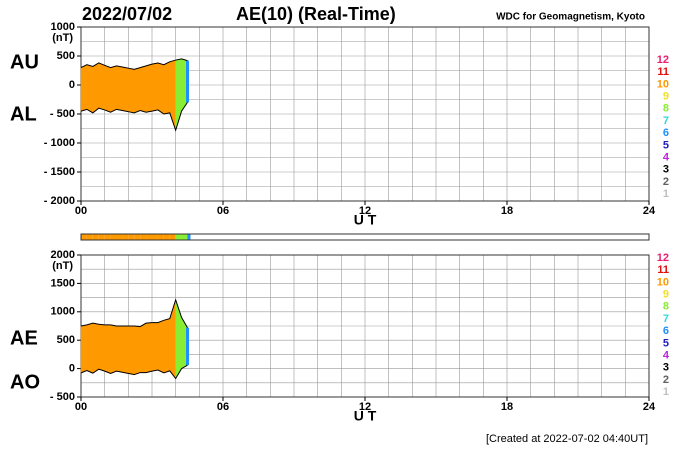 Image resolution: width=700 pixels, height=450 pixels. Describe the element at coordinates (59, 143) in the screenshot. I see `y-tick-label: - 1000` at that location.